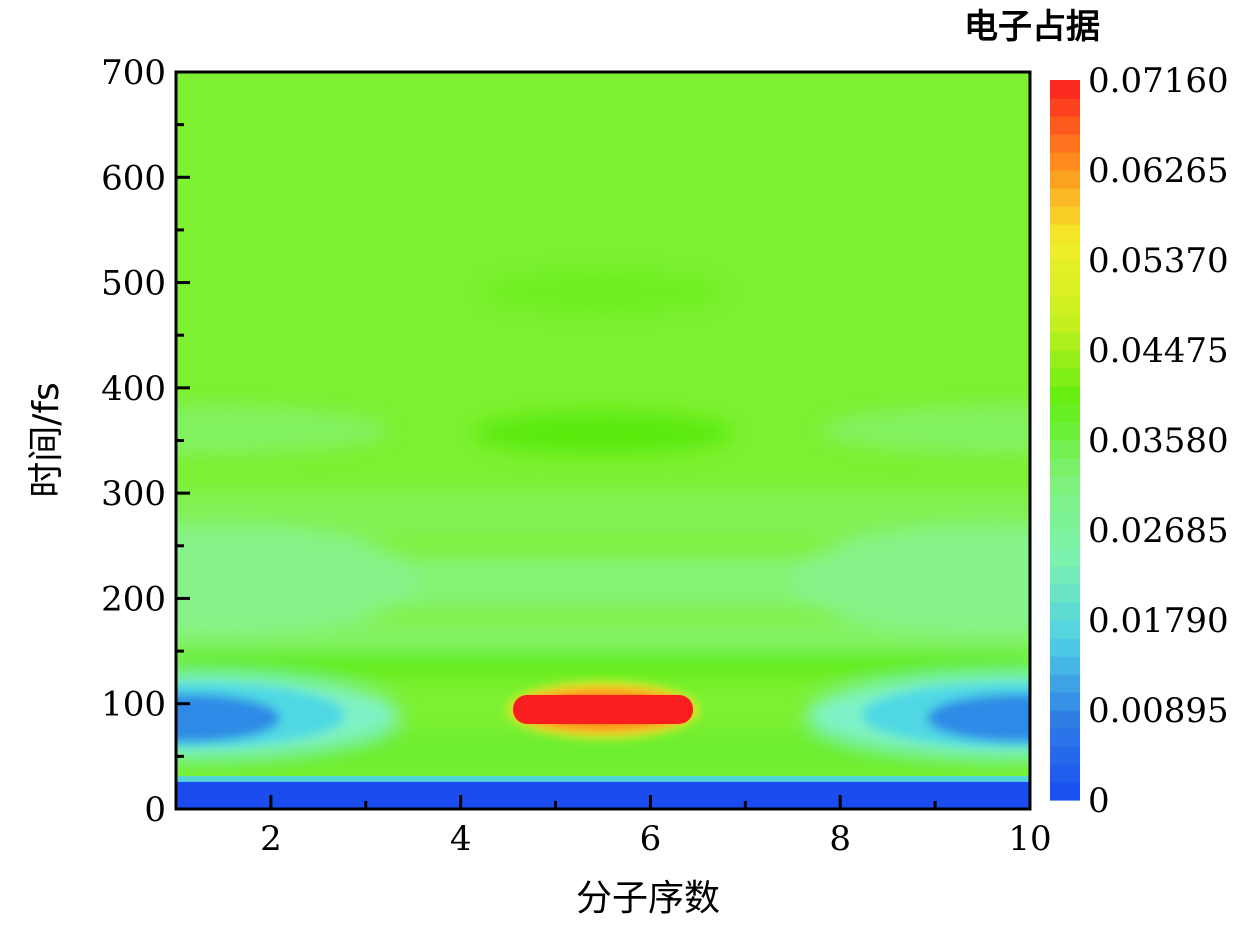 The width and height of the screenshot is (1260, 929). What do you see at coordinates (648, 898) in the screenshot?
I see `x-axis-title: 分子序数` at bounding box center [648, 898].